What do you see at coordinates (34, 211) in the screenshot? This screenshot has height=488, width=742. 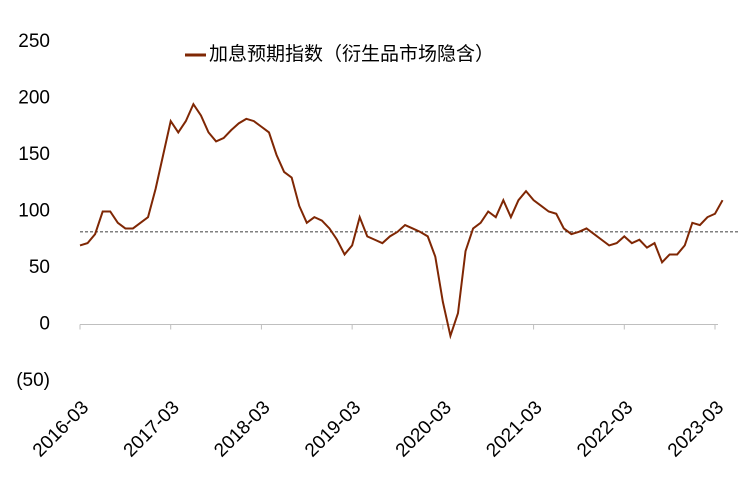 I see `y-tick-label: 100` at bounding box center [34, 211].